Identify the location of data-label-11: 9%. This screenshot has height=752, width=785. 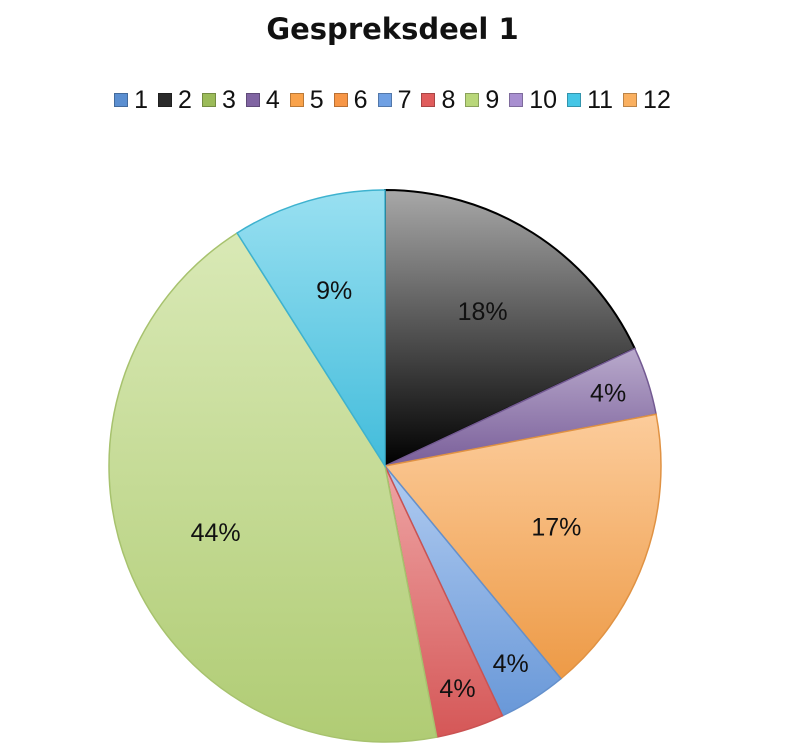
(334, 291).